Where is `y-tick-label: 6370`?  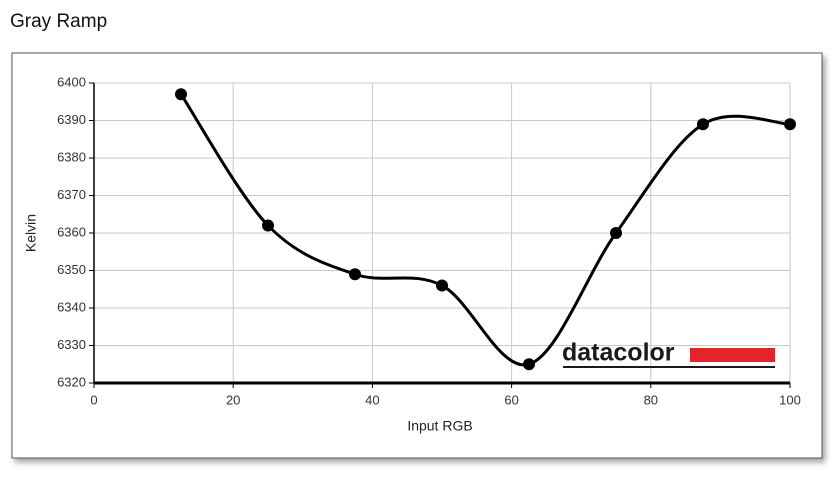 y-tick-label: 6370 is located at coordinates (71, 194).